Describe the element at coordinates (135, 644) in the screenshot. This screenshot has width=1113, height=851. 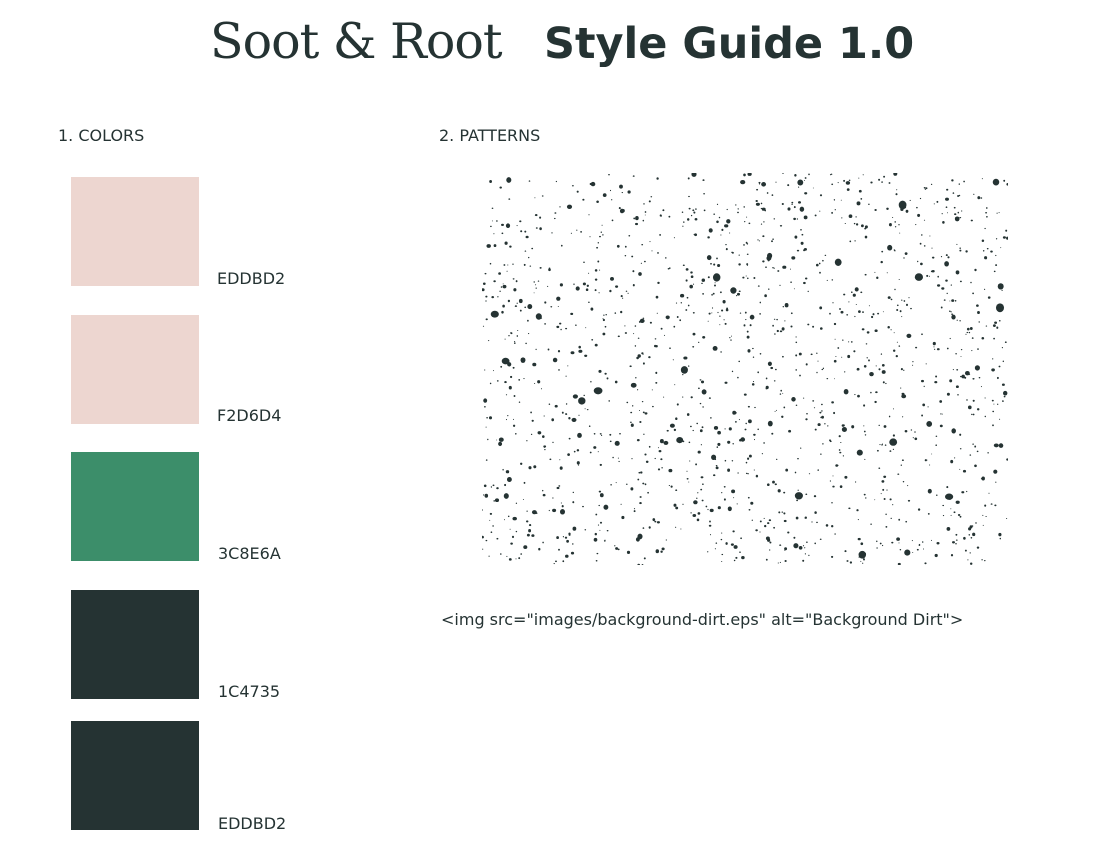
I see `color-swatch` at that location.